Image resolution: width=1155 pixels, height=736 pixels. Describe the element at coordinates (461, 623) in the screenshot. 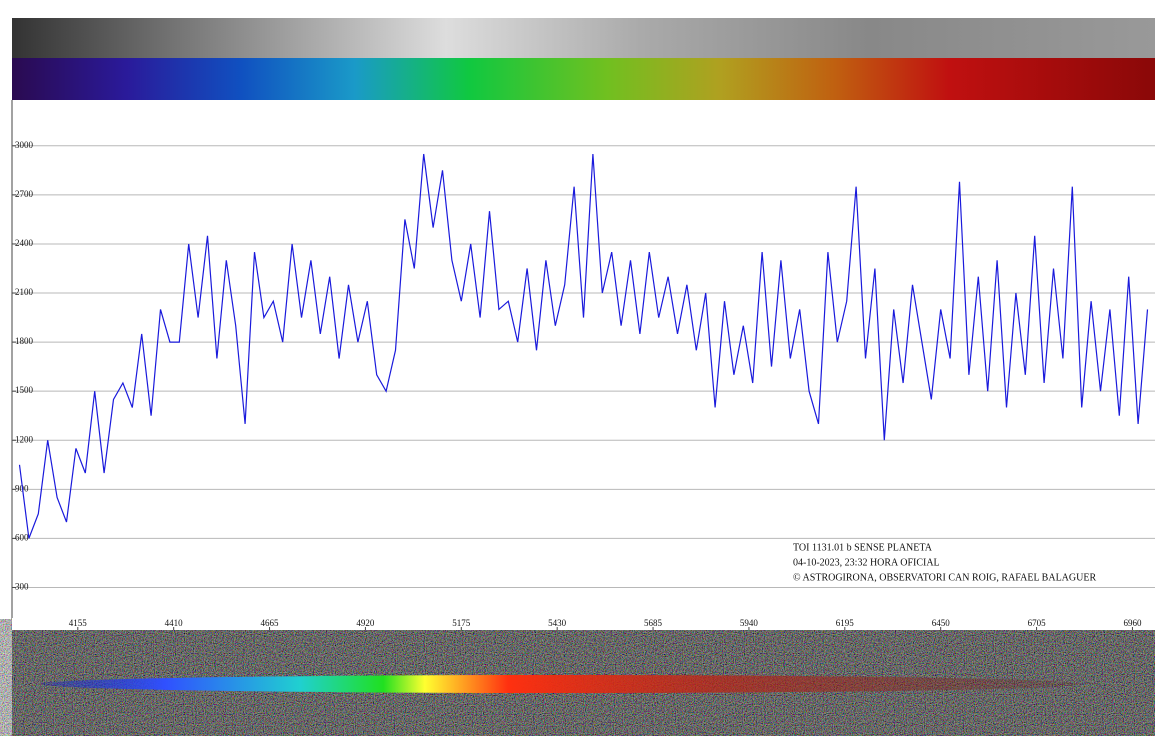

I see `x-tick-label: 5175` at that location.